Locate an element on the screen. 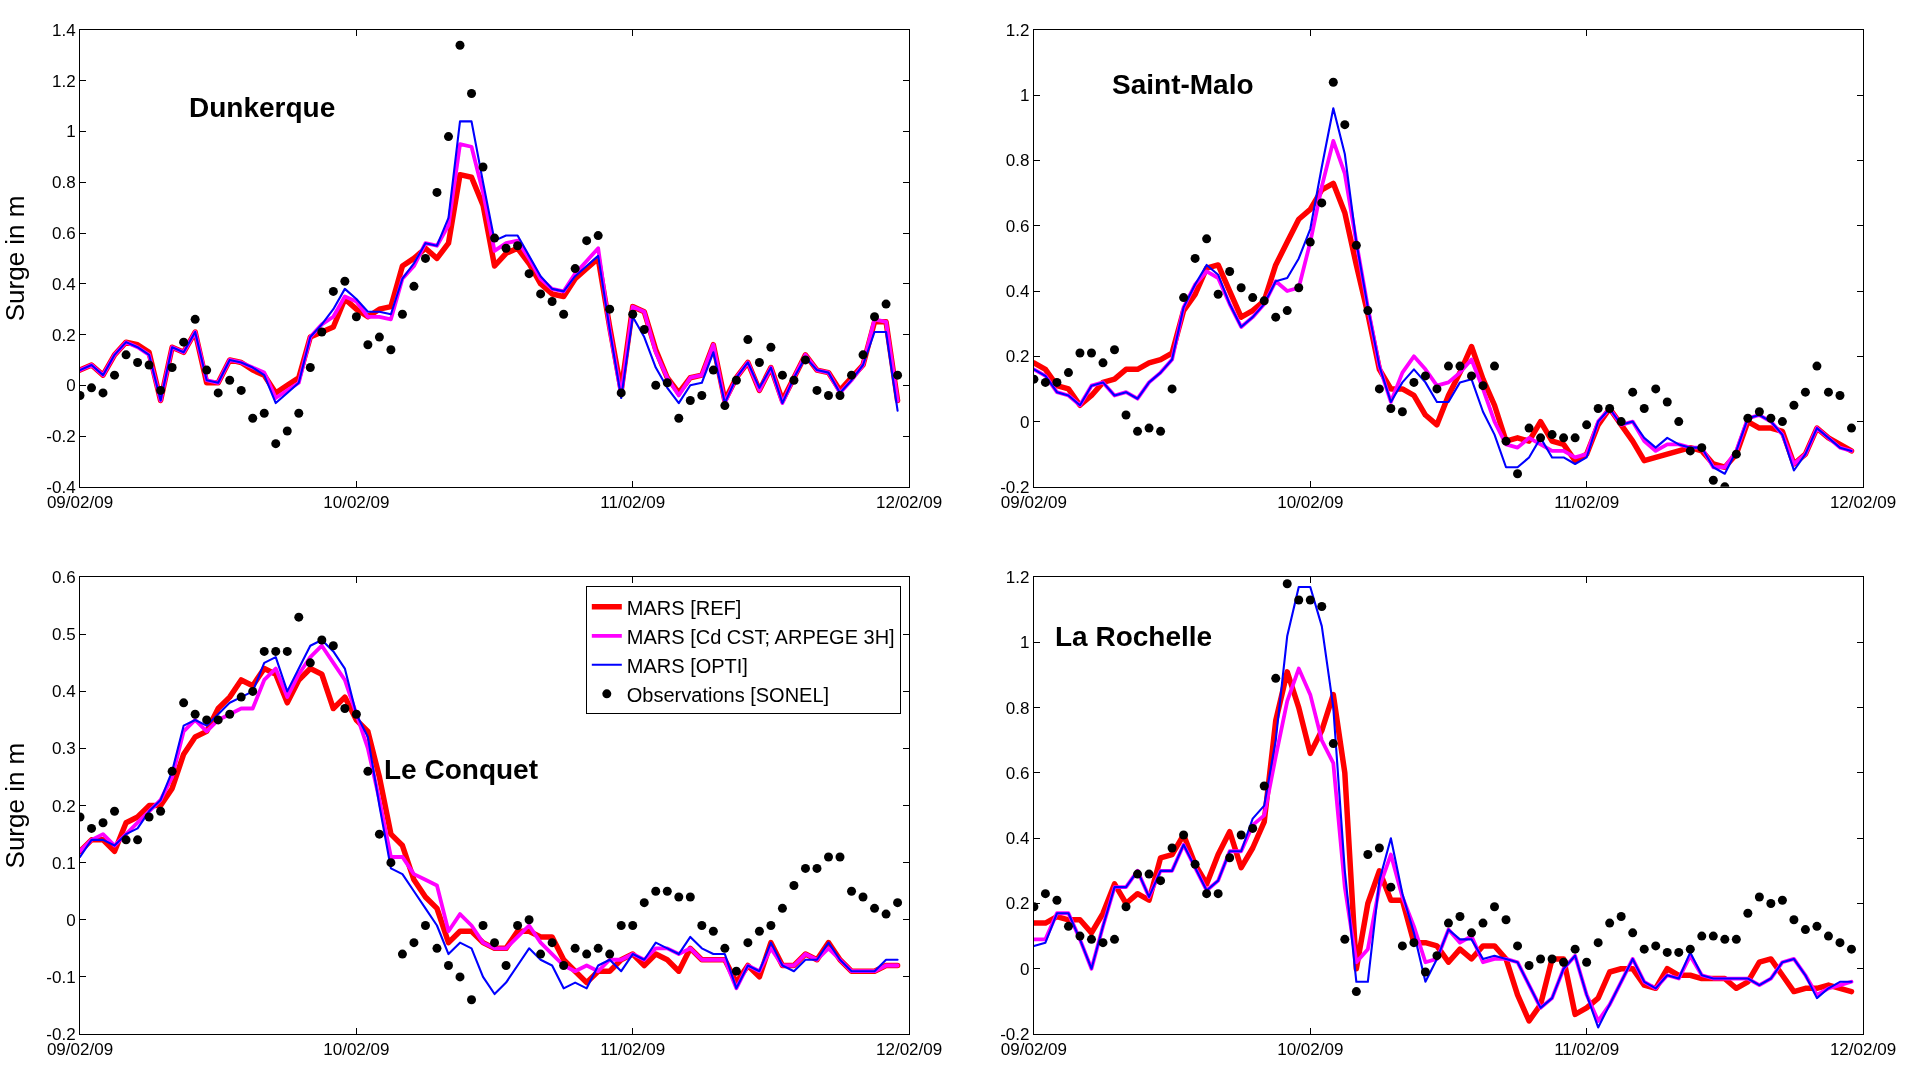  y-tick-label: 0.1 is located at coordinates (63, 863).